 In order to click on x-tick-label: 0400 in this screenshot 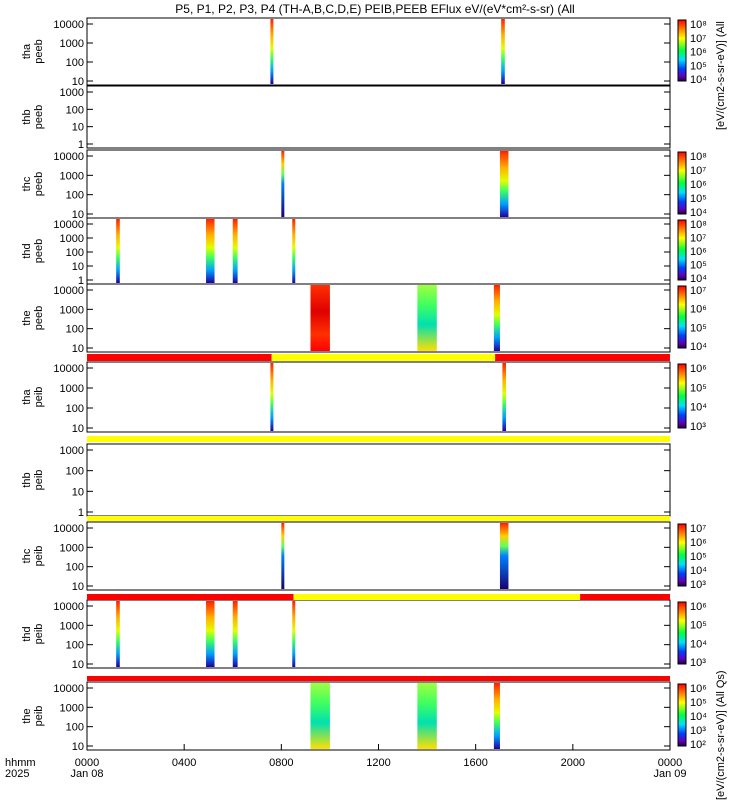, I will do `click(184, 763)`.